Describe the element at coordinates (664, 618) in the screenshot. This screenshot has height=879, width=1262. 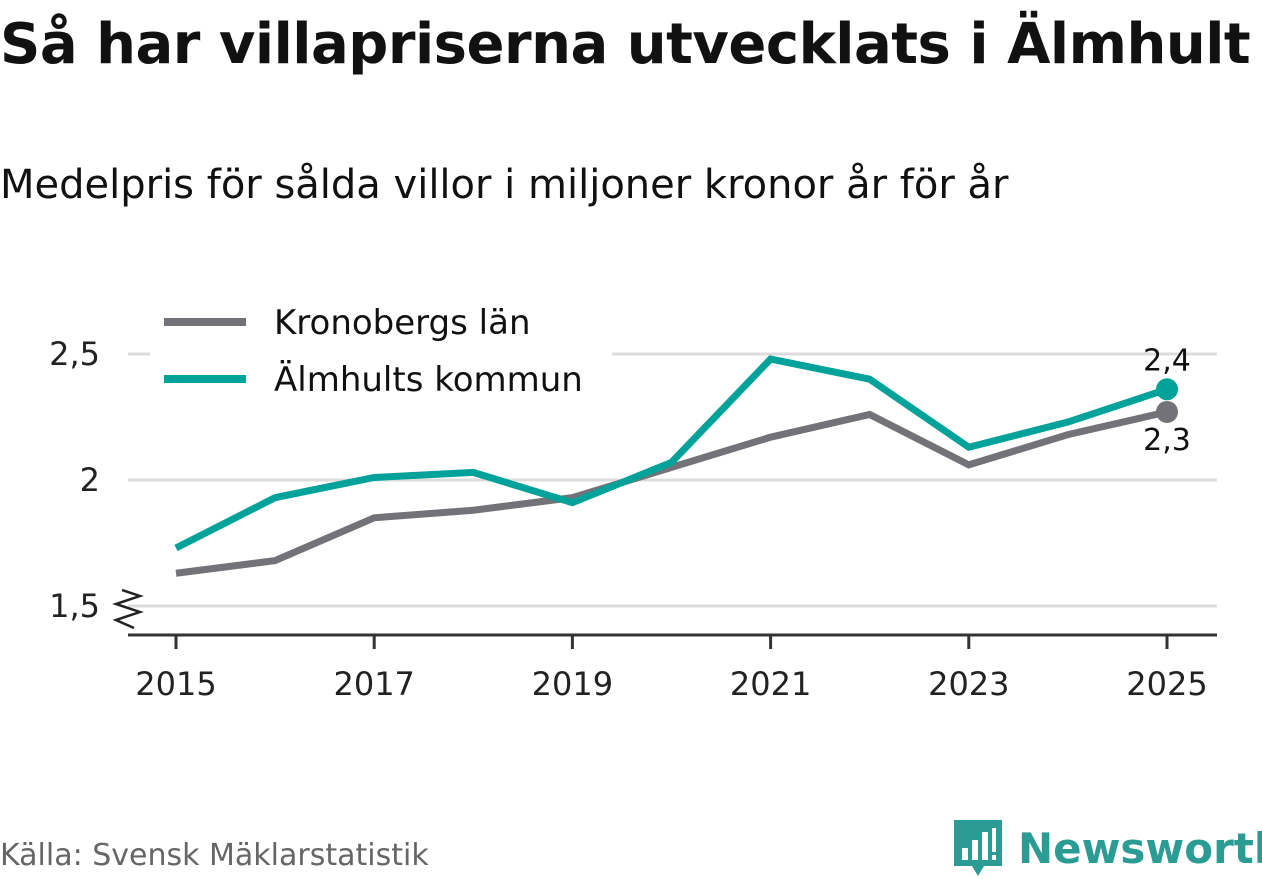
I see `axes` at that location.